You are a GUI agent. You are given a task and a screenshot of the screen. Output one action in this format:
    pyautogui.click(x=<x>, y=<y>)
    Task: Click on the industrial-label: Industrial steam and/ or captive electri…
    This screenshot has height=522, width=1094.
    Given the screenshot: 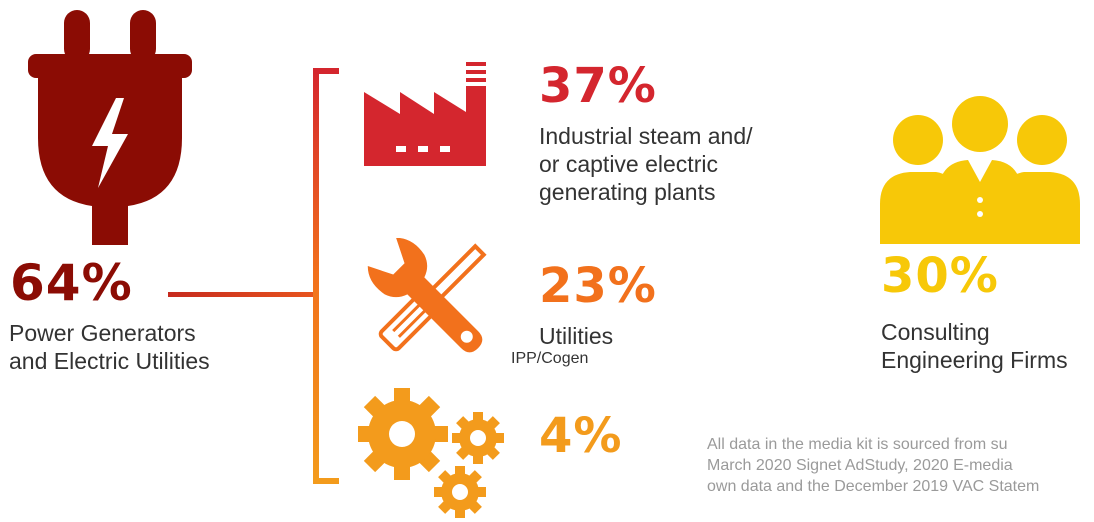 What is the action you would take?
    pyautogui.click(x=646, y=164)
    